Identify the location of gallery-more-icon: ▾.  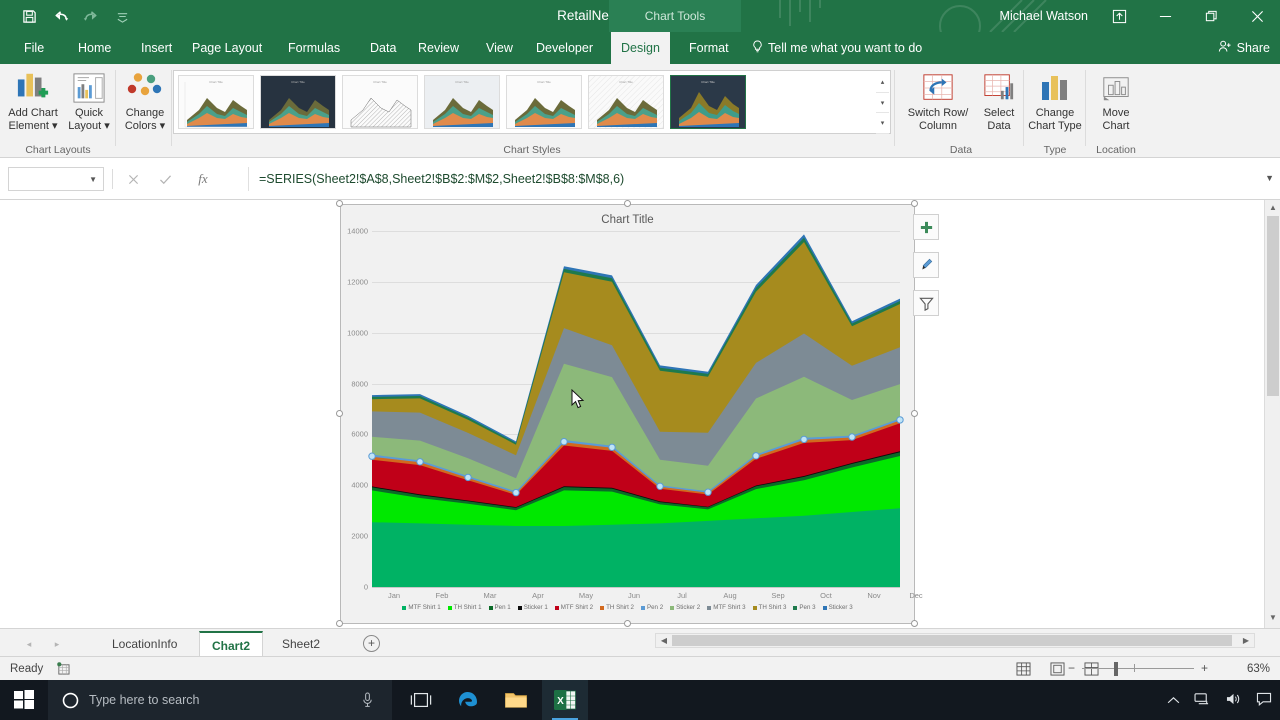
(882, 124).